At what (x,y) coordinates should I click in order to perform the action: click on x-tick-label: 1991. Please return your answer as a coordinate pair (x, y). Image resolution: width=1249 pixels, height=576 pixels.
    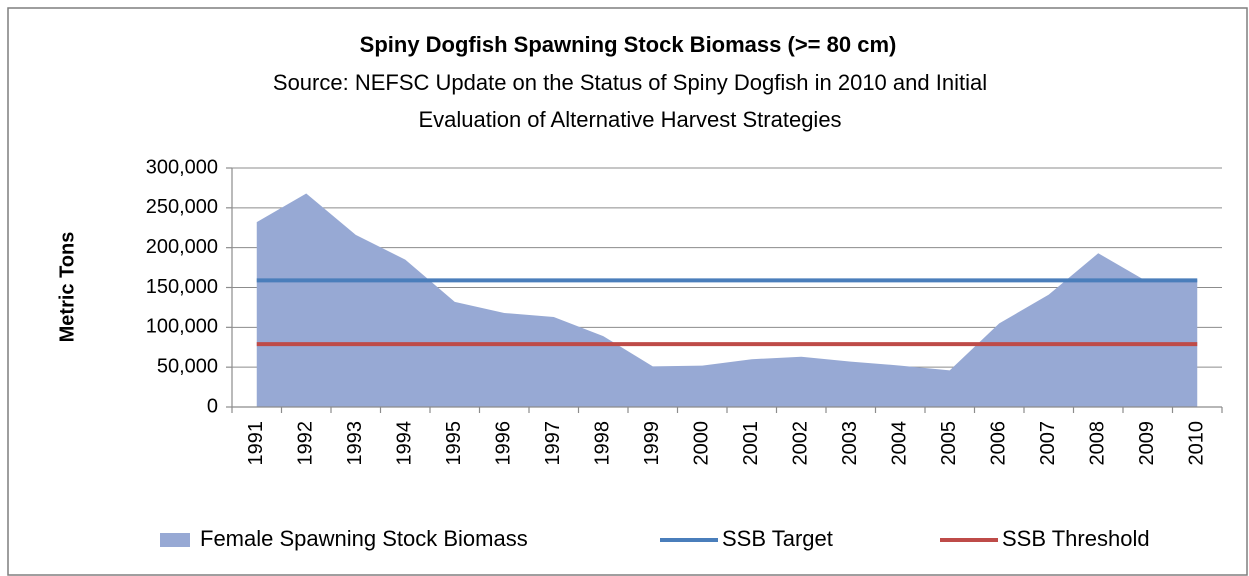
    Looking at the image, I should click on (256, 443).